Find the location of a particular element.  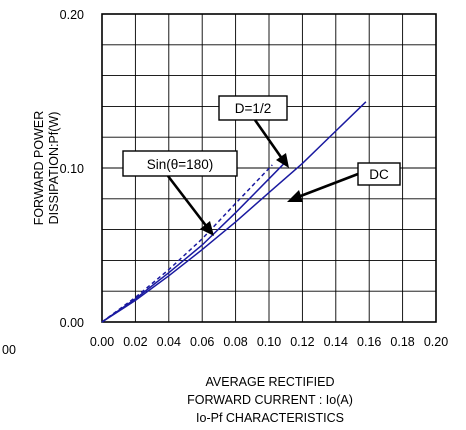

x-tick-label: 0.16 is located at coordinates (369, 342).